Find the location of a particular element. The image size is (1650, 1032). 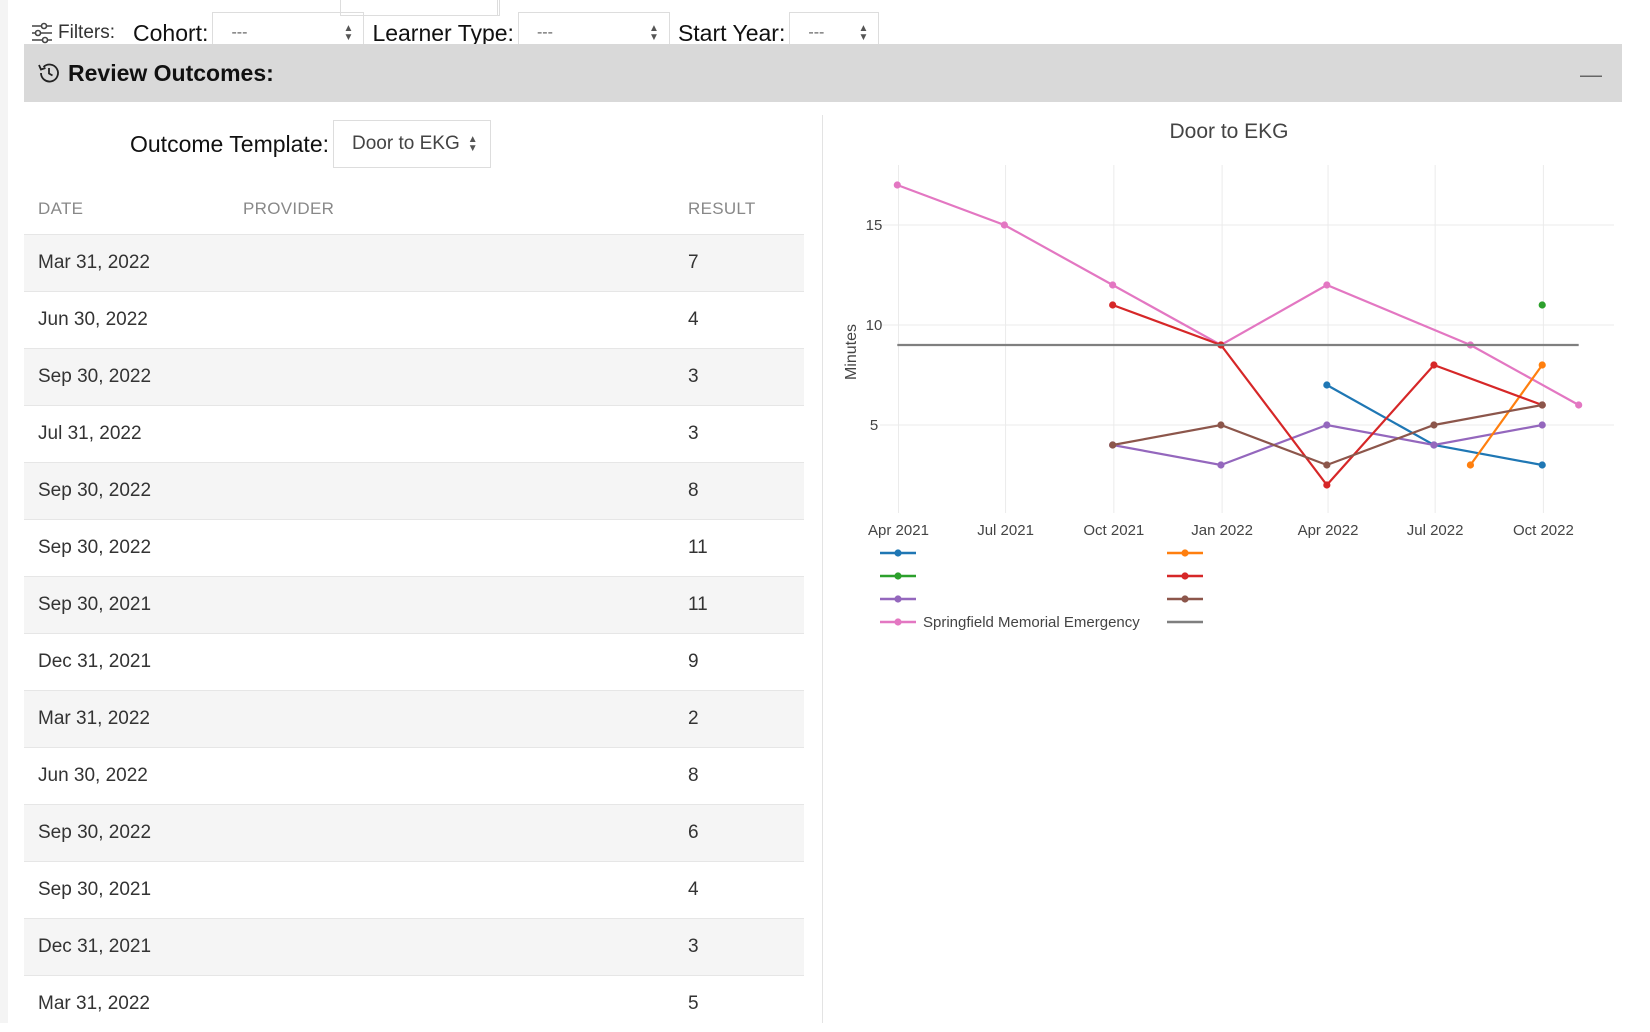

table-row: Sep 30, 2021 4 is located at coordinates (414, 889).